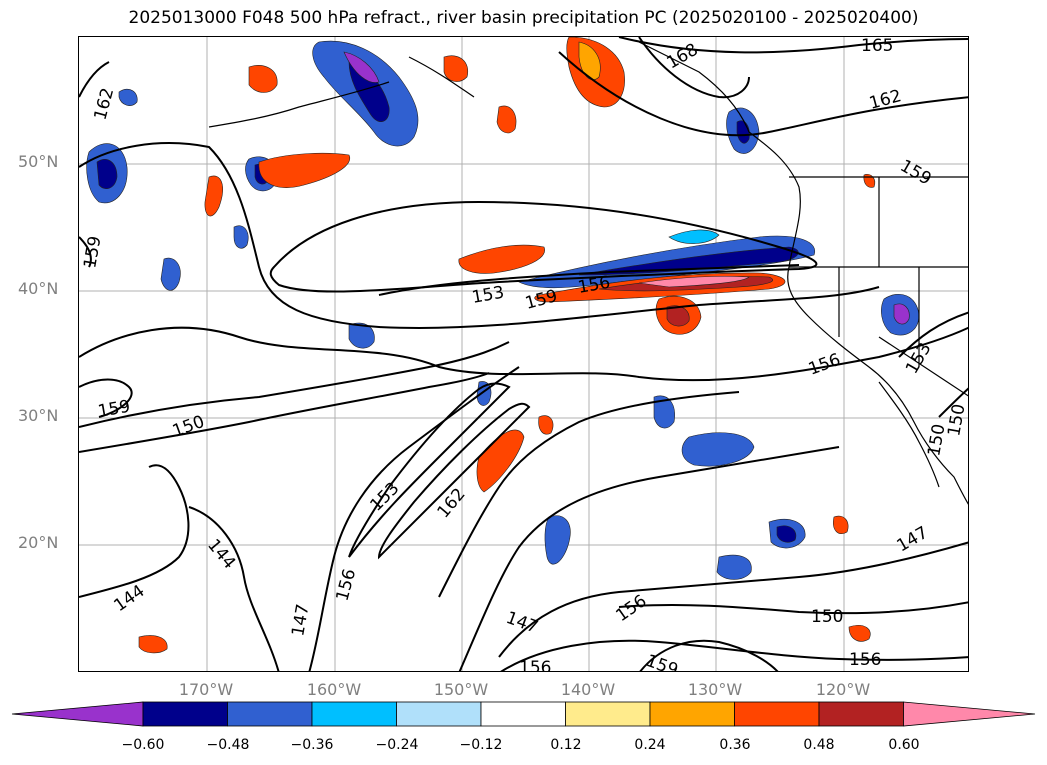 This screenshot has width=1047, height=765. I want to click on lon-label-130w: 130°W, so click(715, 689).